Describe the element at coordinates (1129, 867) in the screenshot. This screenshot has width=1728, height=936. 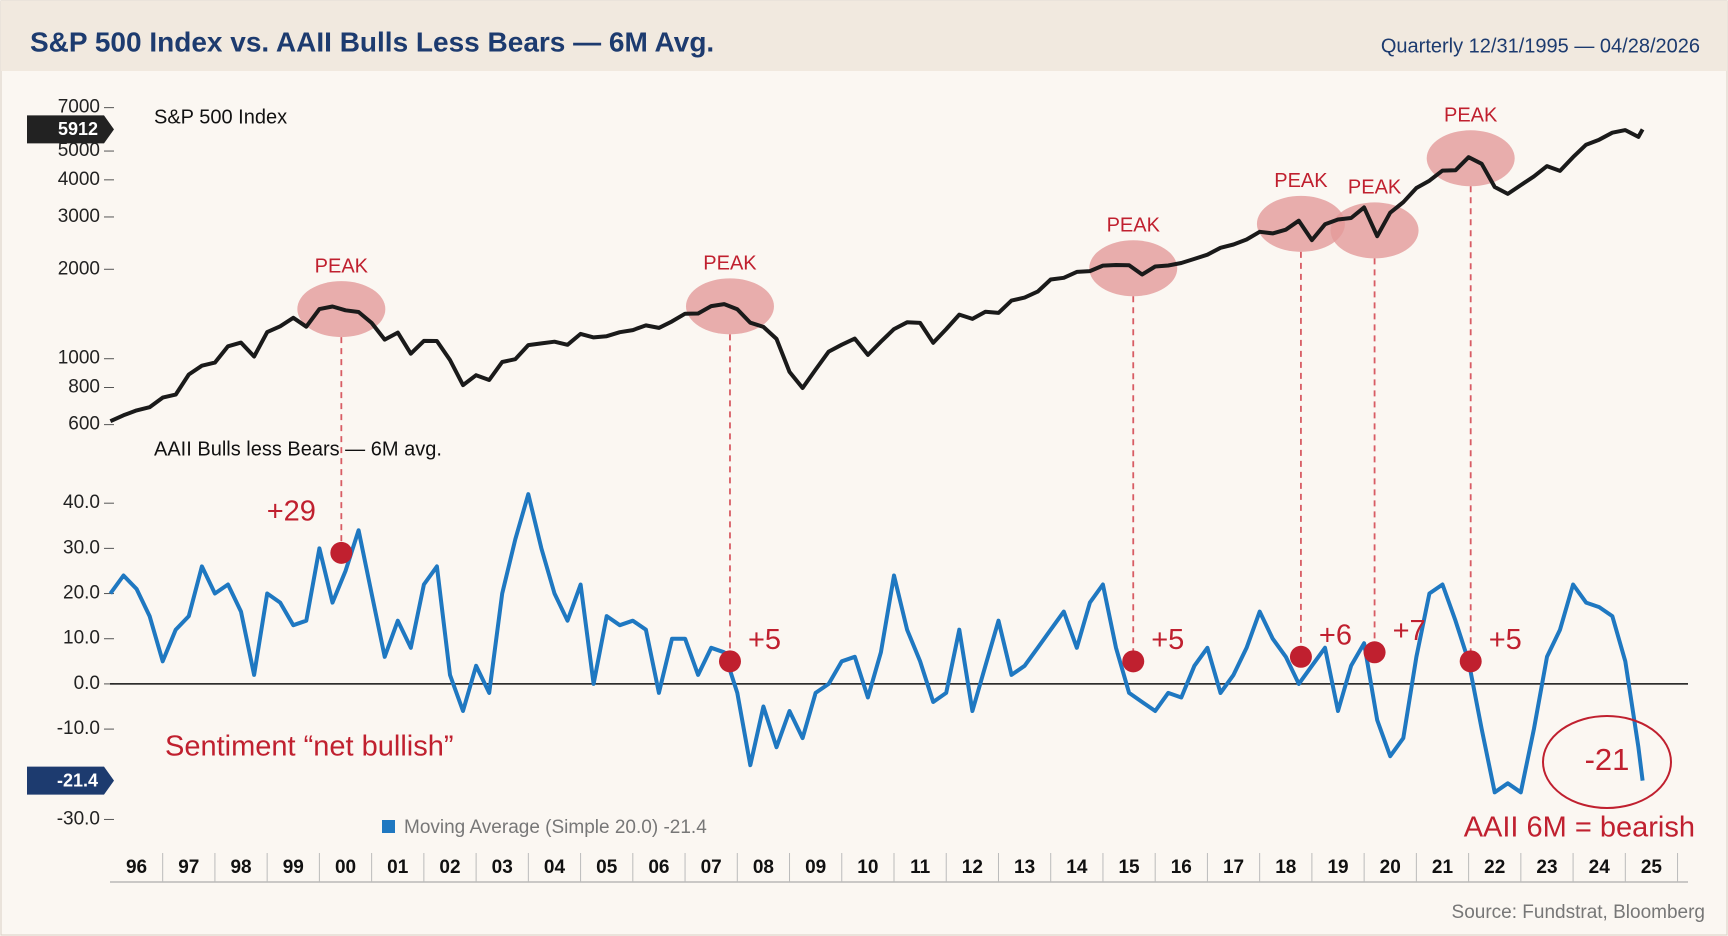
I see `x-tick-label: 15` at that location.